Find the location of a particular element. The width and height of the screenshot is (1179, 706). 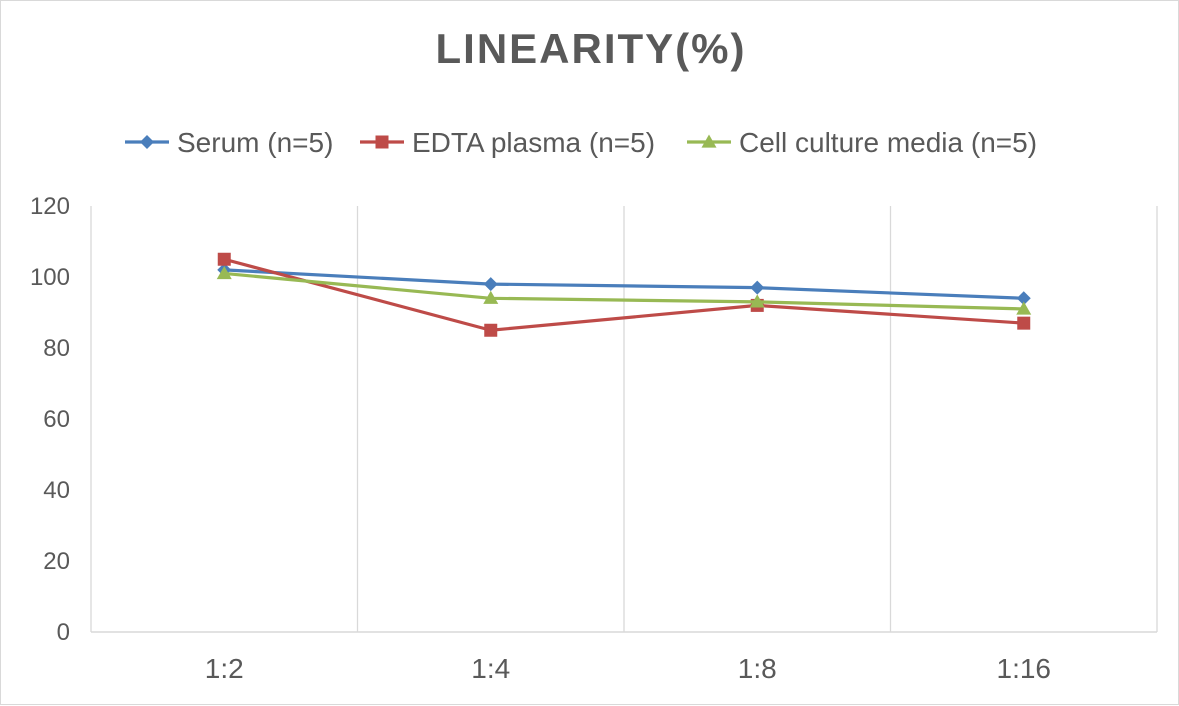

legend-item-2: Cell culture media (n=5) is located at coordinates (862, 142).